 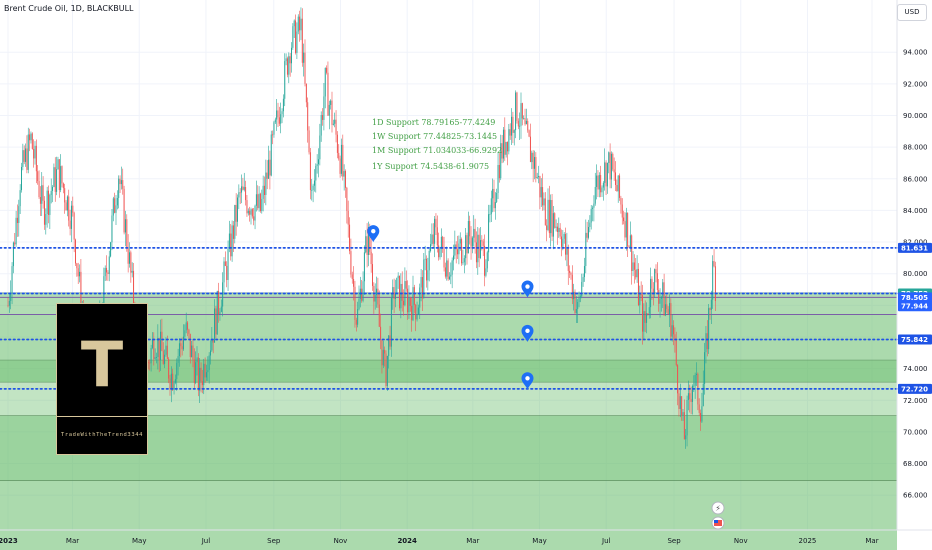 I want to click on price-tick-label: 66.000, so click(x=915, y=496).